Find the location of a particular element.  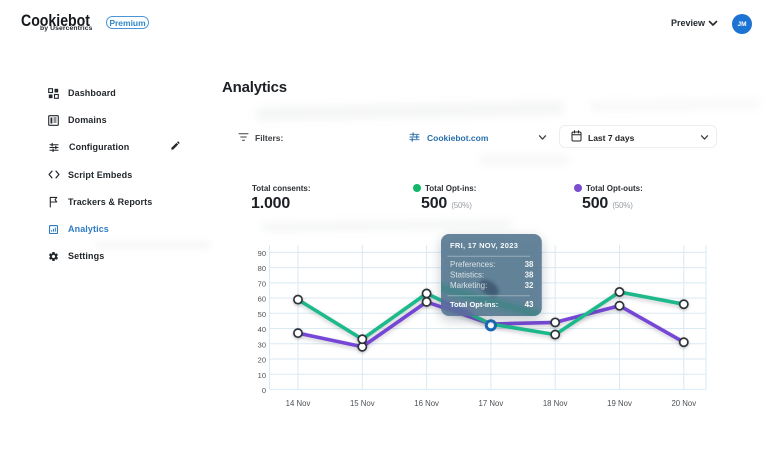

svg-text: 20 is located at coordinates (262, 360).